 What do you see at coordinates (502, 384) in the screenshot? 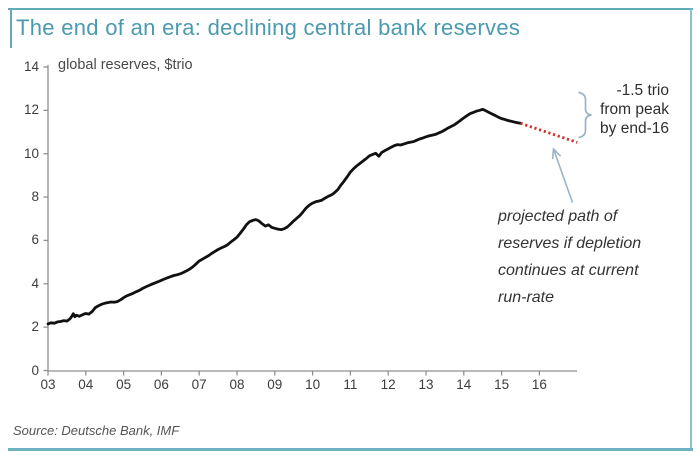
I see `x-tick-label: 15` at bounding box center [502, 384].